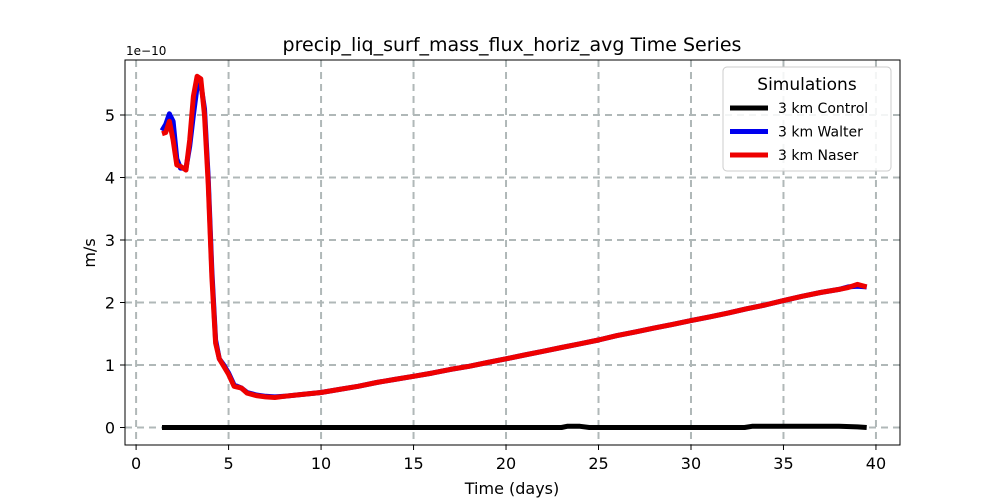 The width and height of the screenshot is (1000, 500). Describe the element at coordinates (110, 428) in the screenshot. I see `y-tick-label: 0` at that location.